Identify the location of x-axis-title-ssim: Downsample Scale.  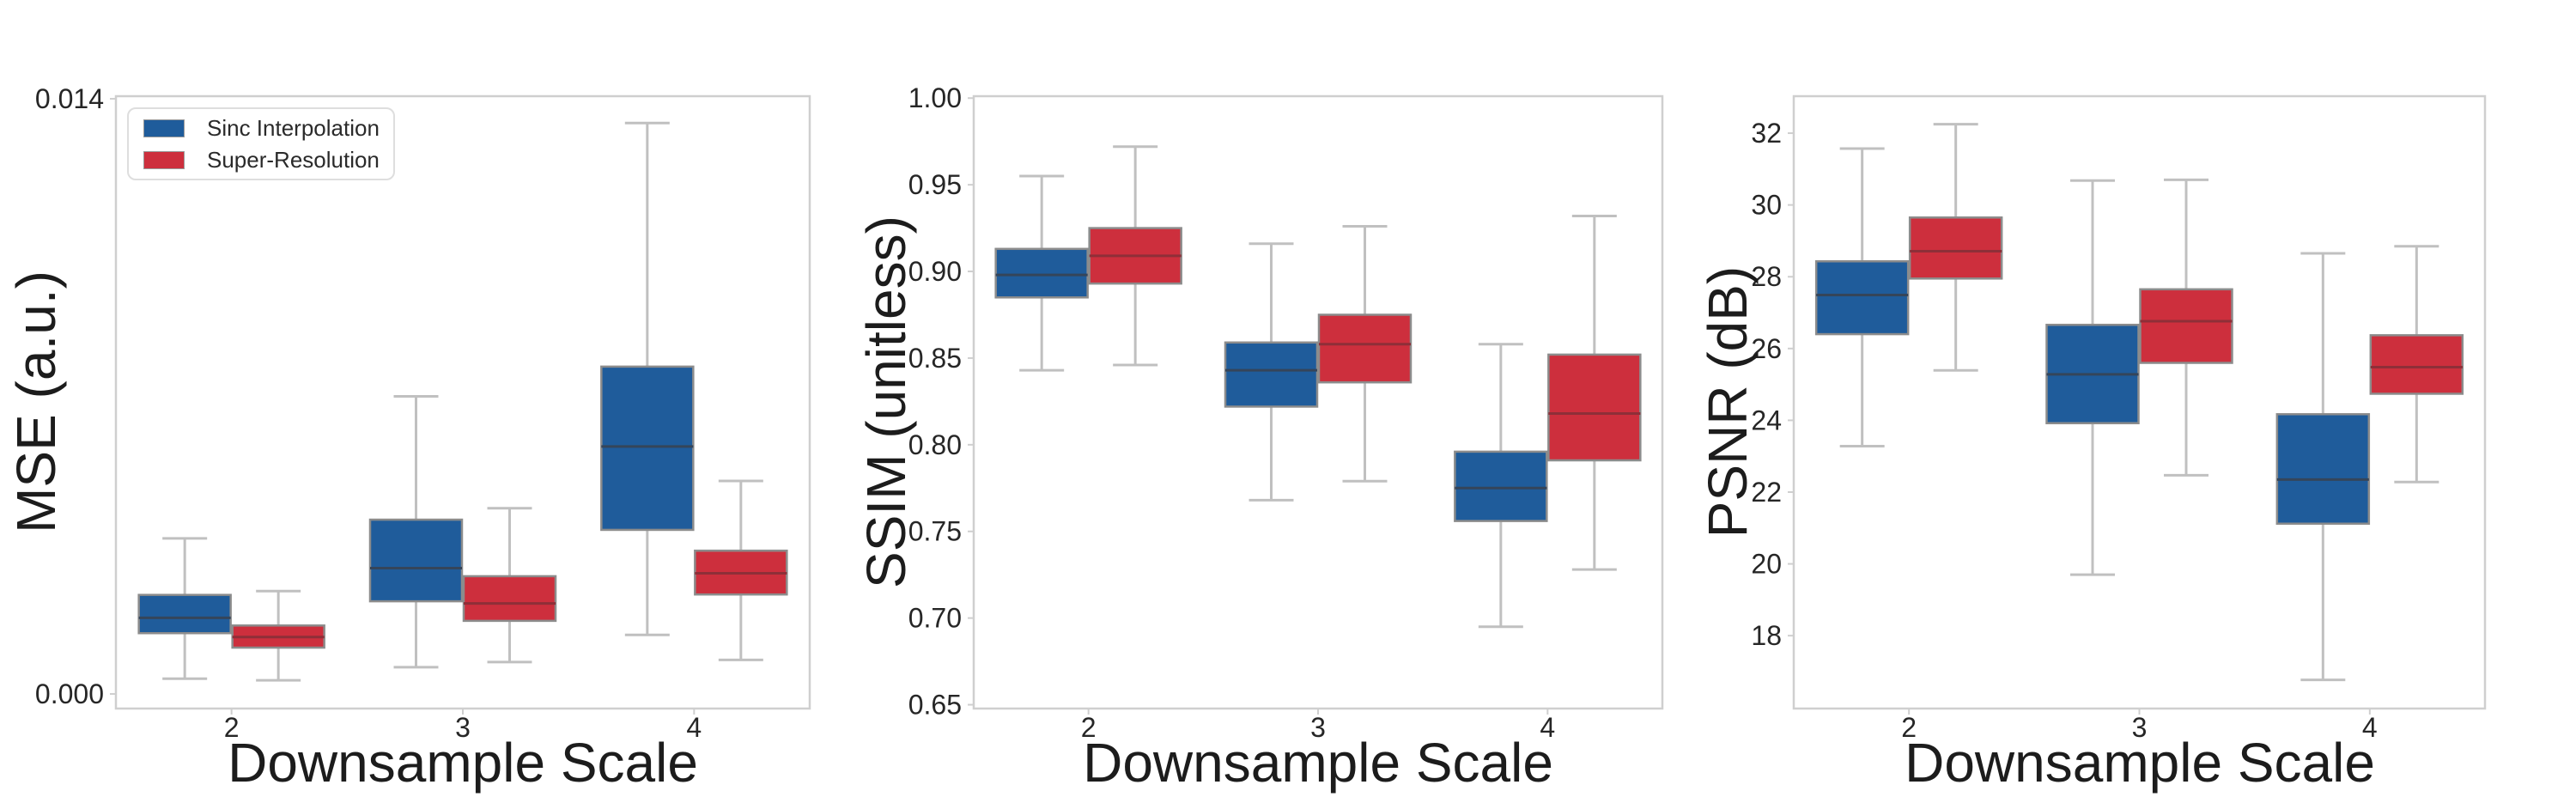
(1318, 763).